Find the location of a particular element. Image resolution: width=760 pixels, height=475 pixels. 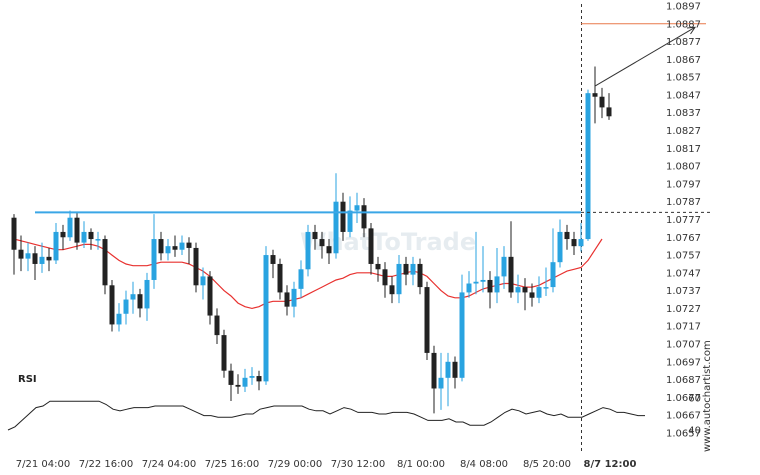

time-tick-label: 7/25 16:00 is located at coordinates (232, 464).